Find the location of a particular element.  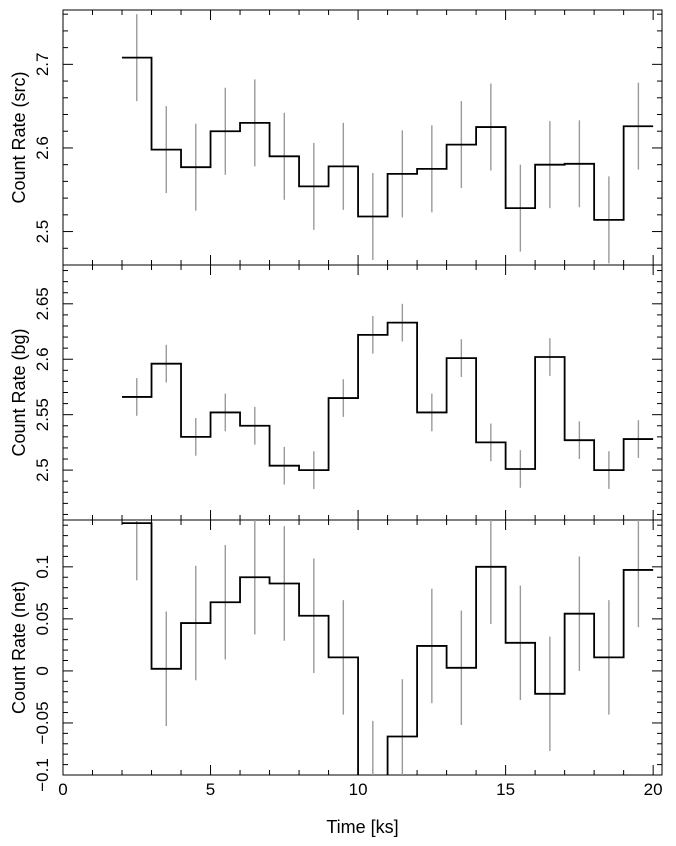

y-axis-label: Count Rate (src) is located at coordinates (19, 137).